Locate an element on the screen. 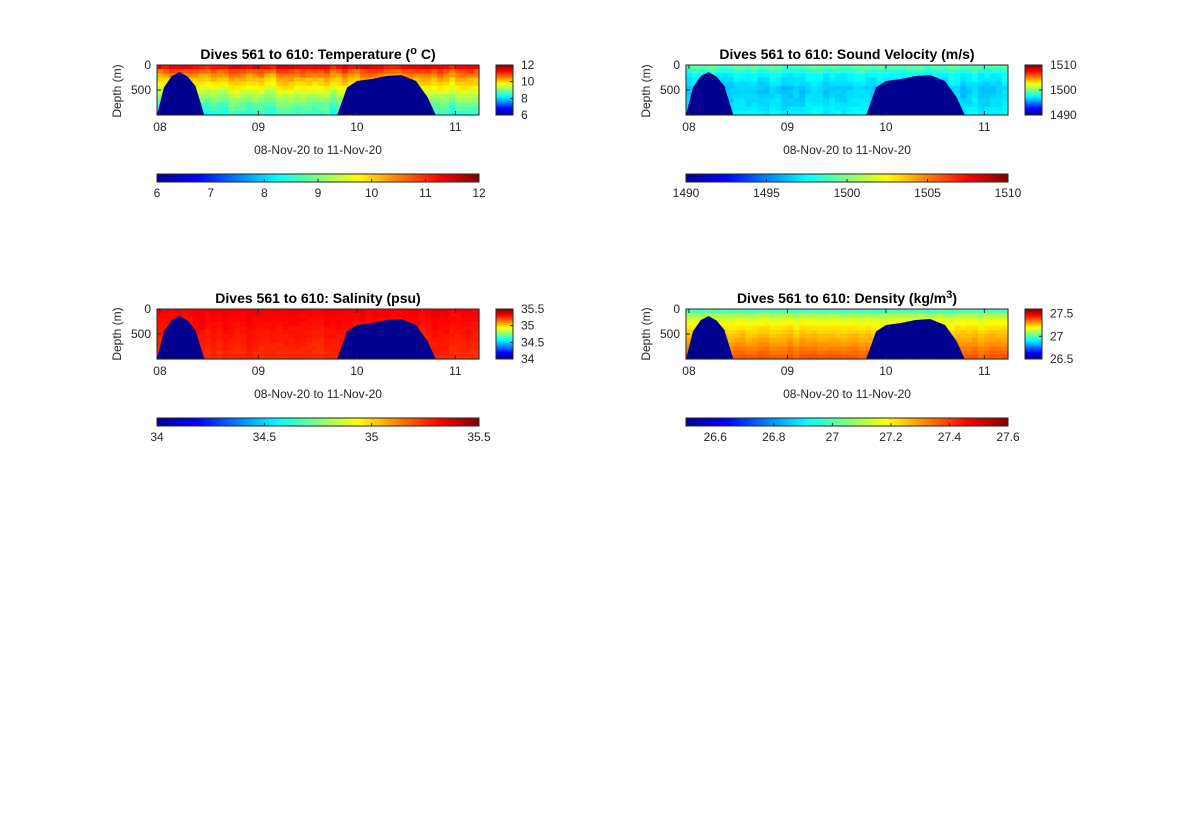 The height and width of the screenshot is (815, 1200). colorbar-tick-label: 35.5 is located at coordinates (479, 437).